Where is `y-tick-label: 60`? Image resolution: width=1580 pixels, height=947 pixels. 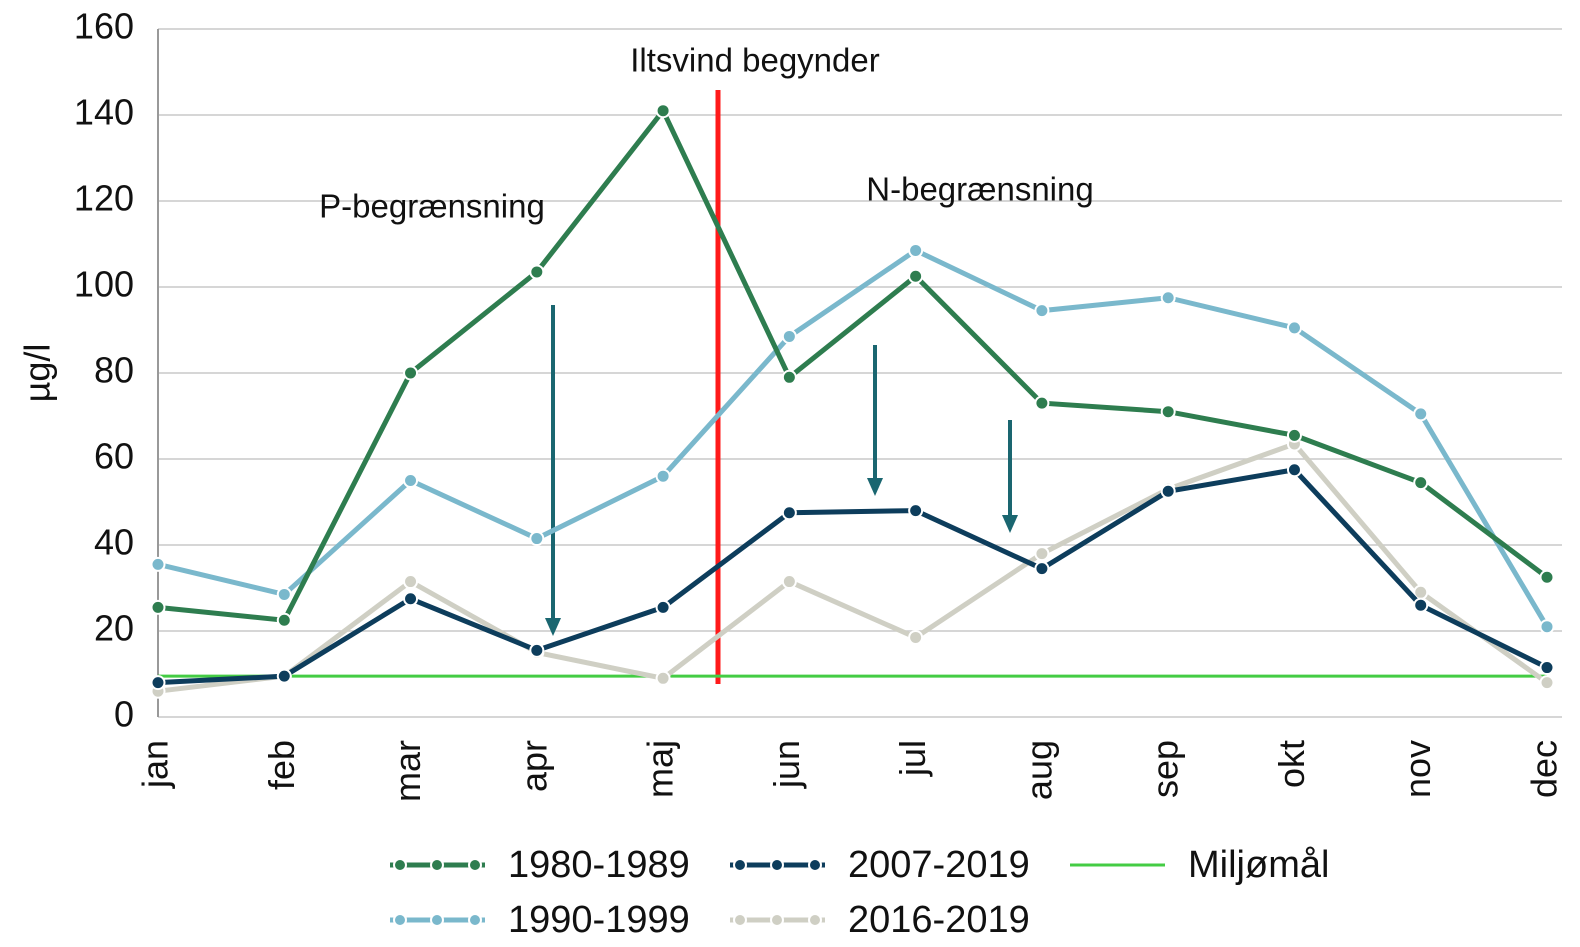
y-tick-label: 60 is located at coordinates (114, 456).